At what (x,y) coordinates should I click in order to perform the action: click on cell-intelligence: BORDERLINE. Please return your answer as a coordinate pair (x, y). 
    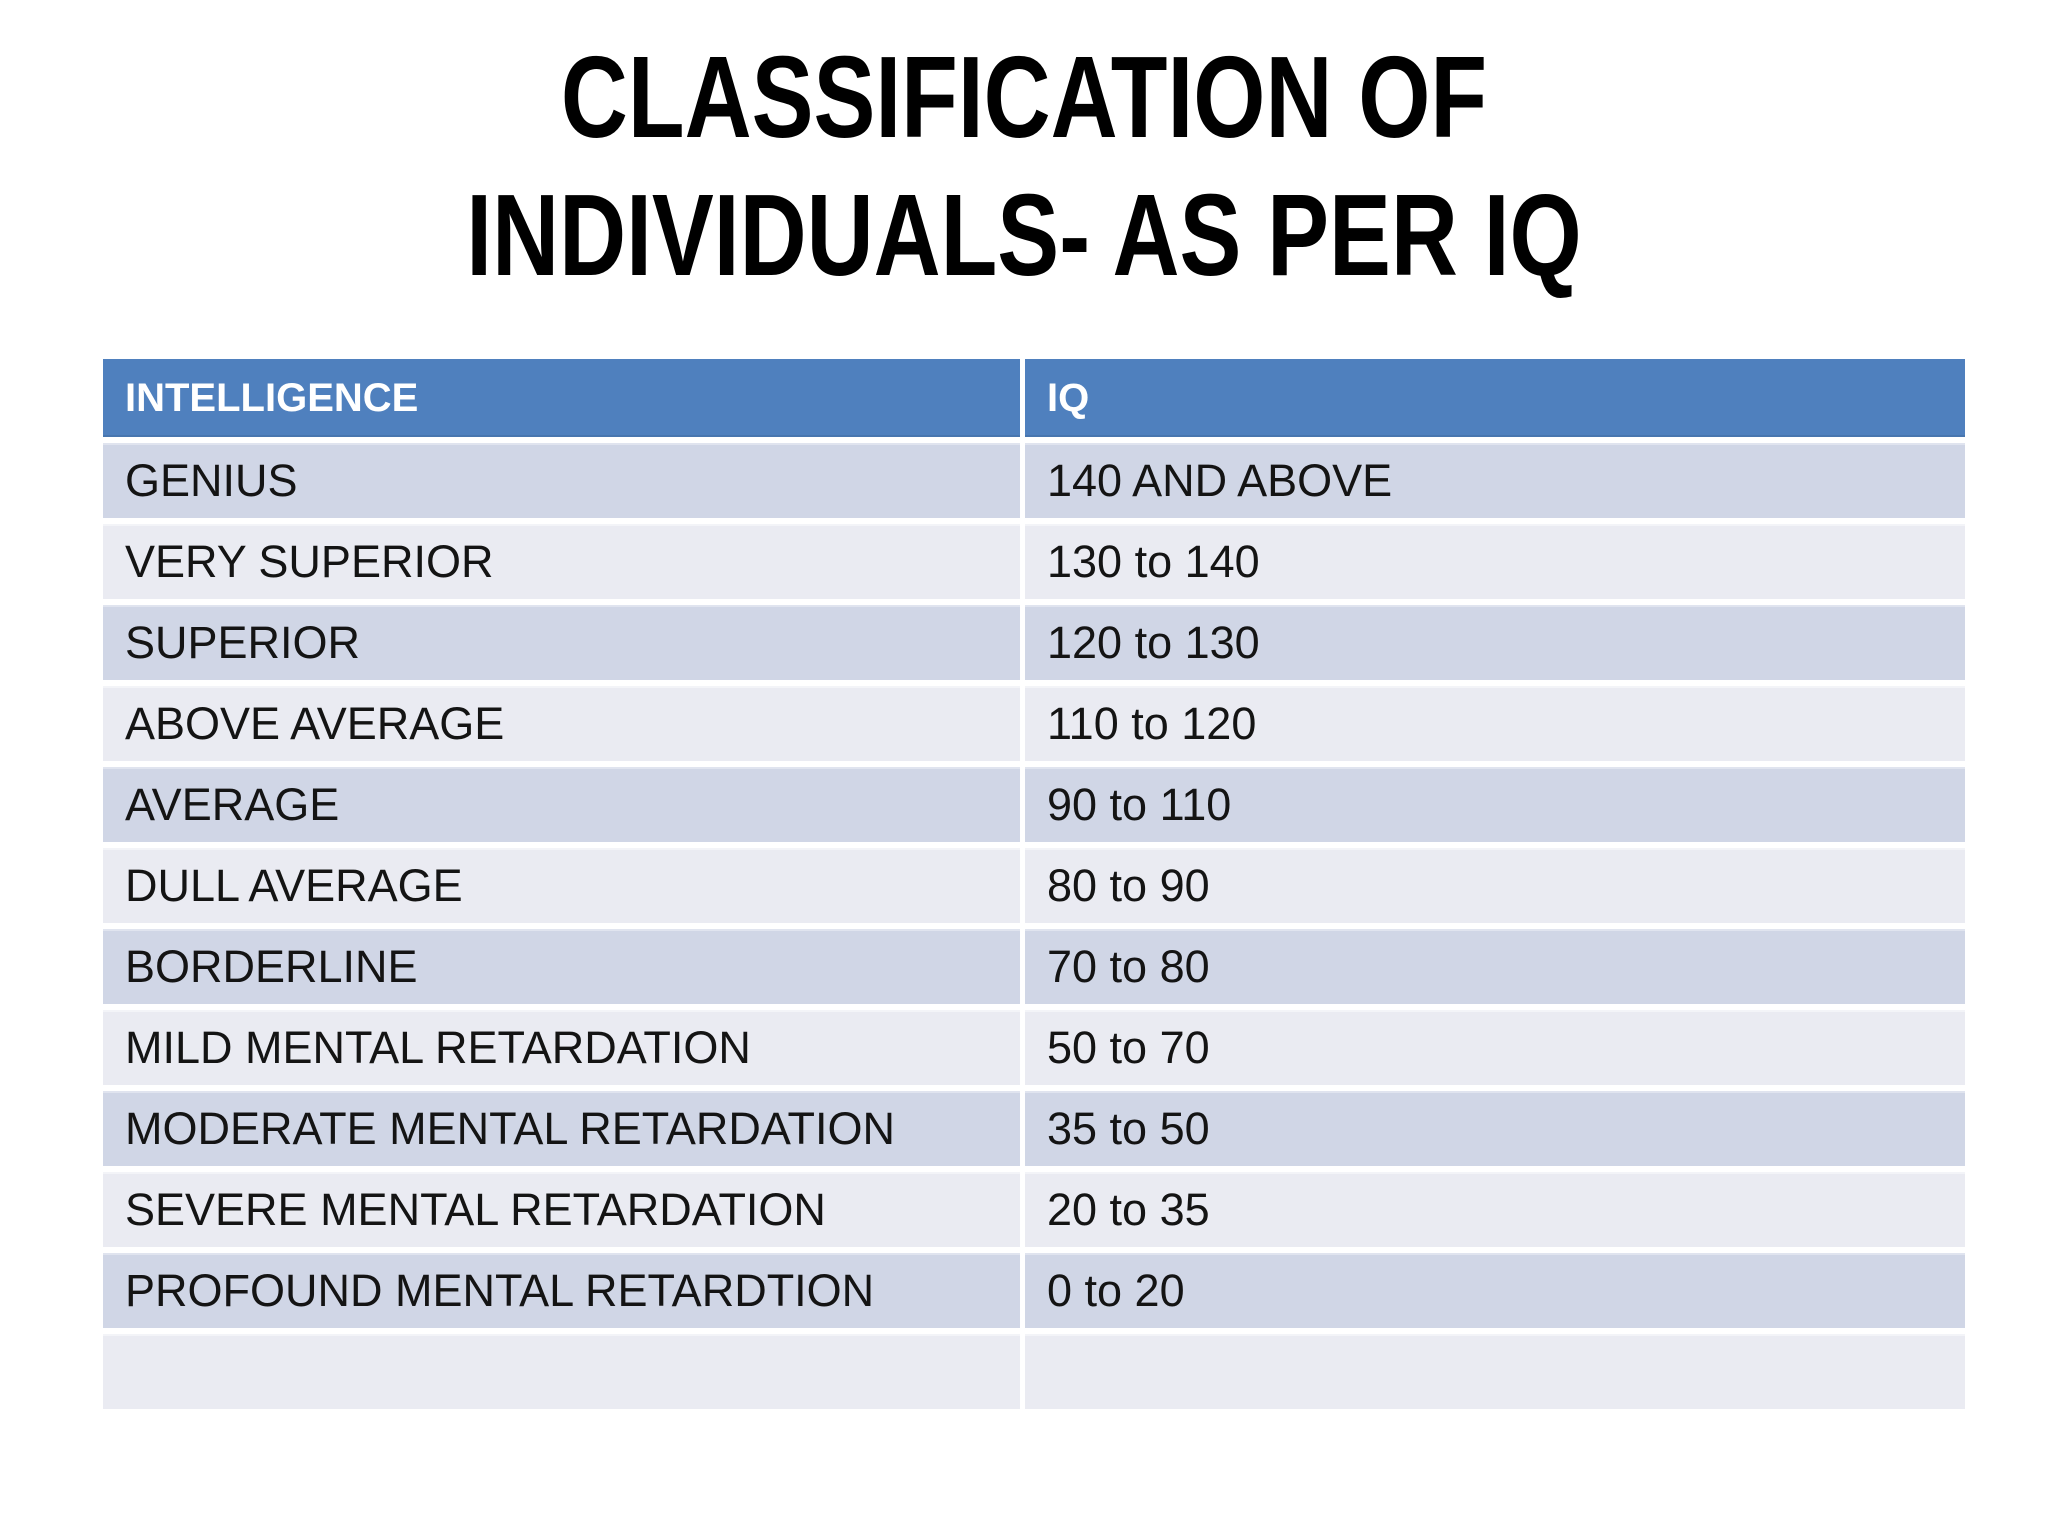
    Looking at the image, I should click on (561, 966).